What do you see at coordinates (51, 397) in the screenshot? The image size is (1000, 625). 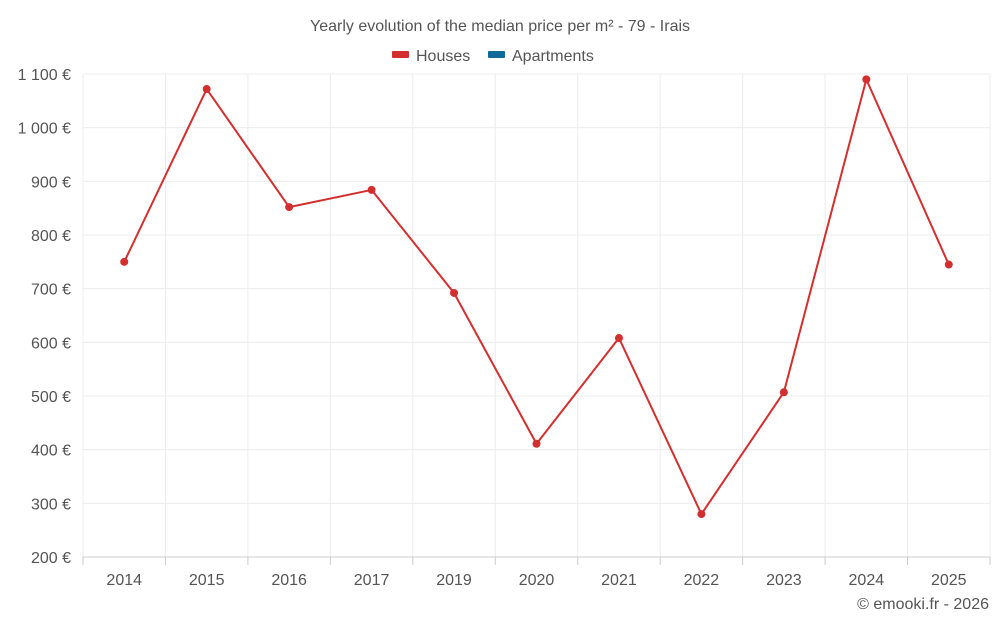 I see `y-tick-label: 500 €` at bounding box center [51, 397].